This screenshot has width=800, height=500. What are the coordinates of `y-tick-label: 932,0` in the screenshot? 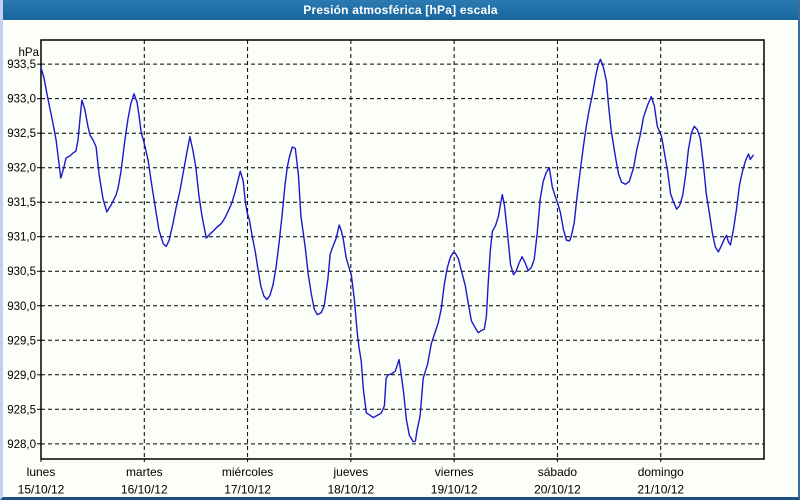 It's located at (21, 169).